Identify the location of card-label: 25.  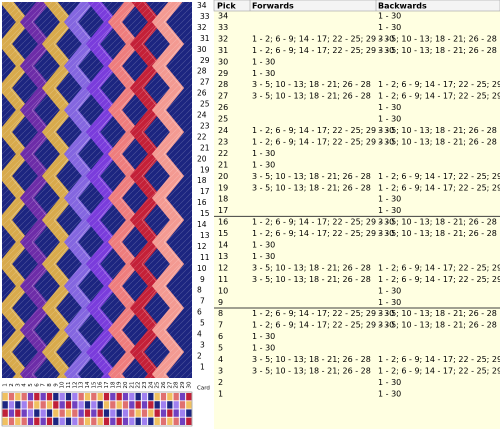
(158, 384).